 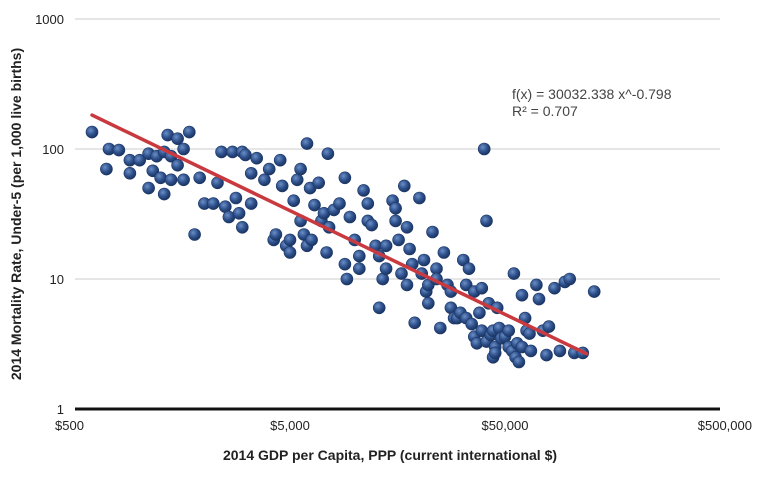 What do you see at coordinates (49, 214) in the screenshot?
I see `y-tick-labels: 1 10 100 1000` at bounding box center [49, 214].